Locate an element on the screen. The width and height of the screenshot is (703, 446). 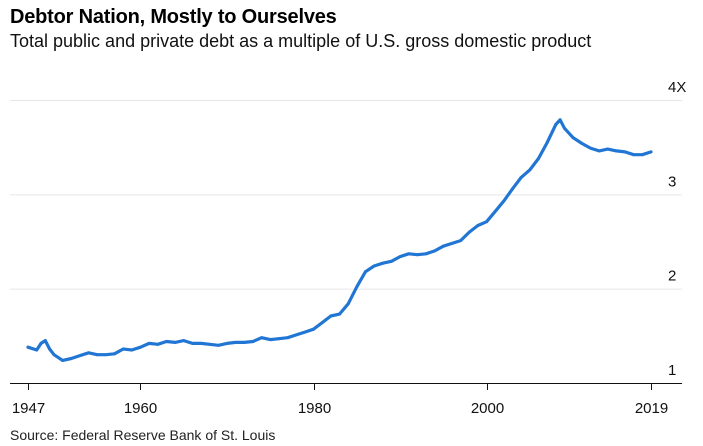
x-axis is located at coordinates (346, 386).